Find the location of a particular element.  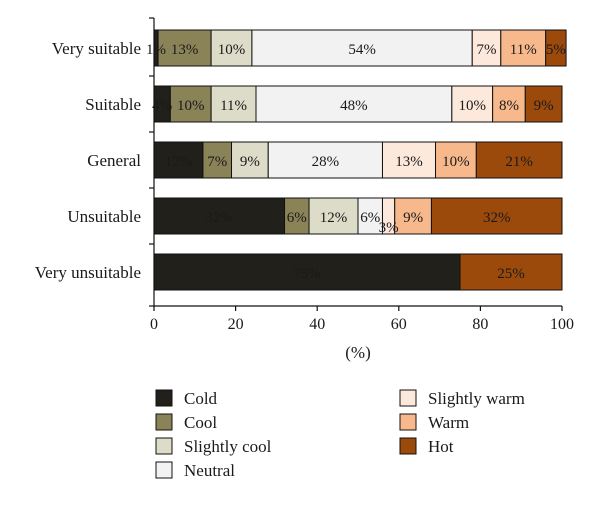

x-tick-label: 0 is located at coordinates (154, 324).